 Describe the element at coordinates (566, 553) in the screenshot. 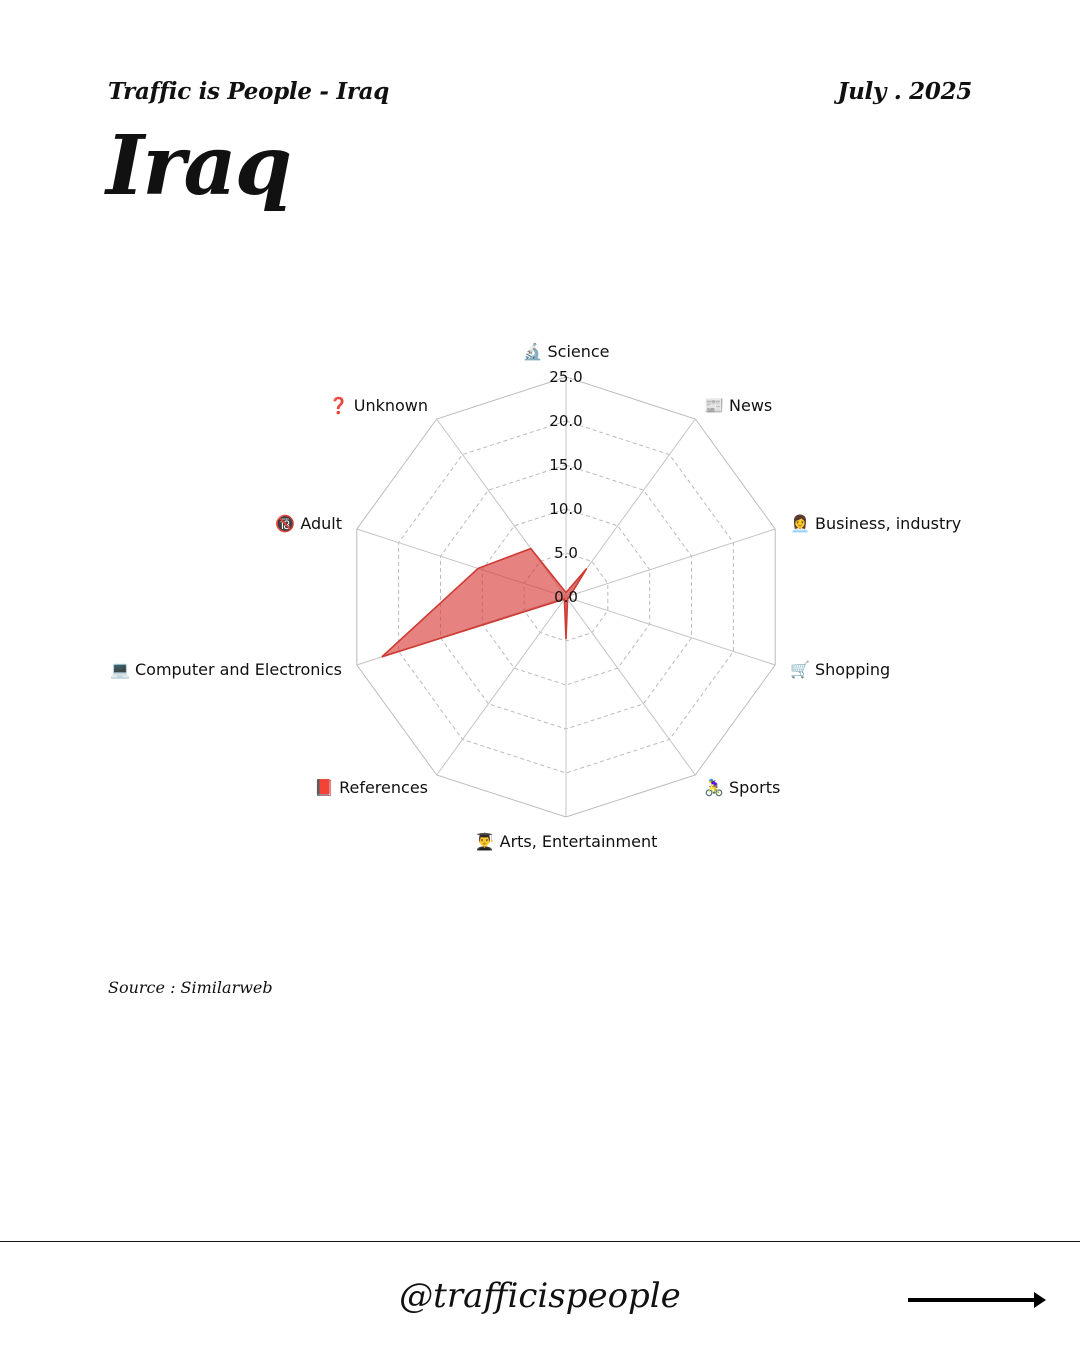

I see `r-tick-label: 5.0` at that location.